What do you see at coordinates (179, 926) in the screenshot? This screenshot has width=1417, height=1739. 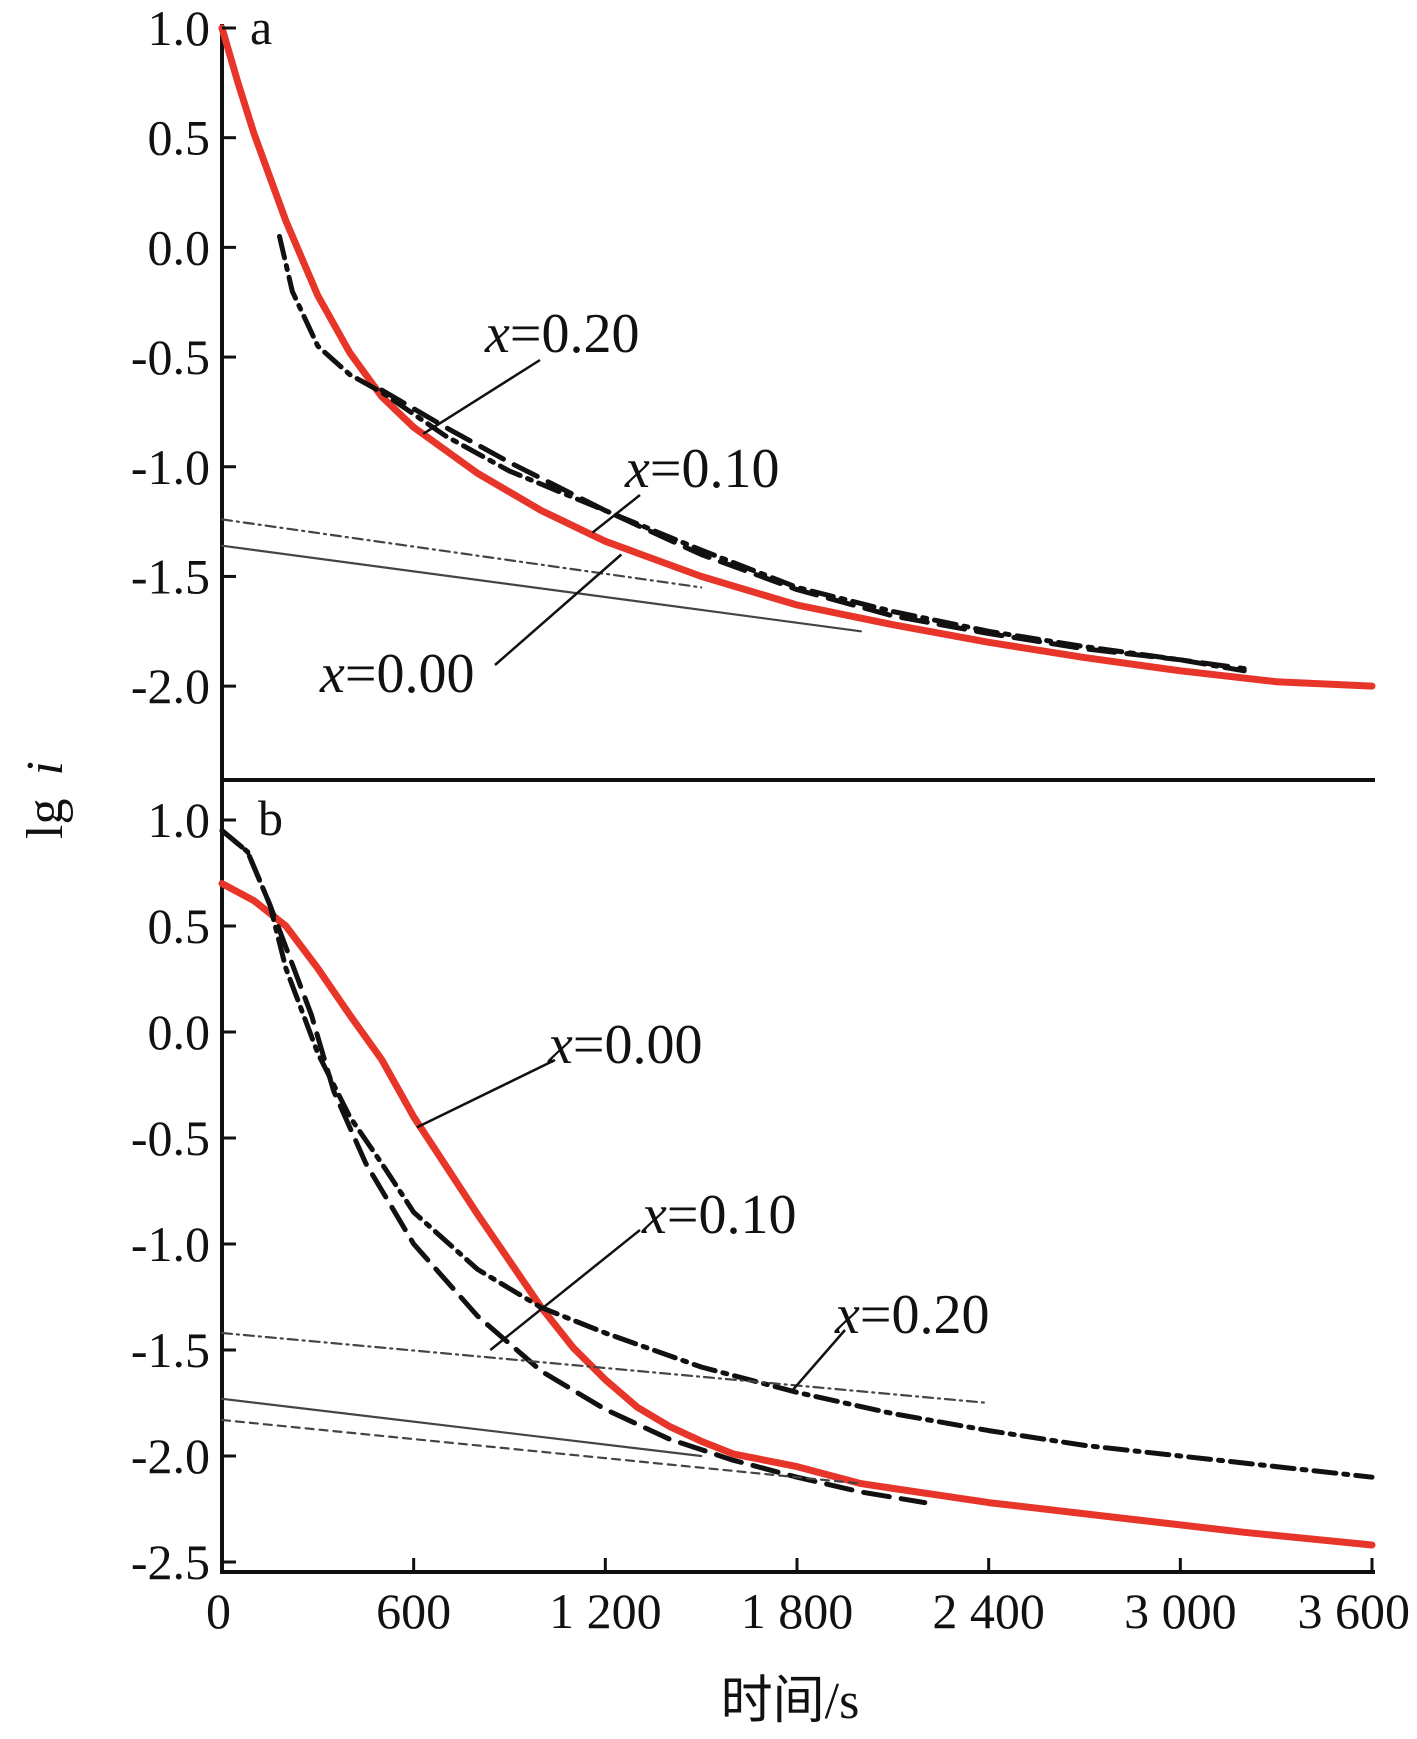 I see `panel-b-ytick-label: 0.5` at bounding box center [179, 926].